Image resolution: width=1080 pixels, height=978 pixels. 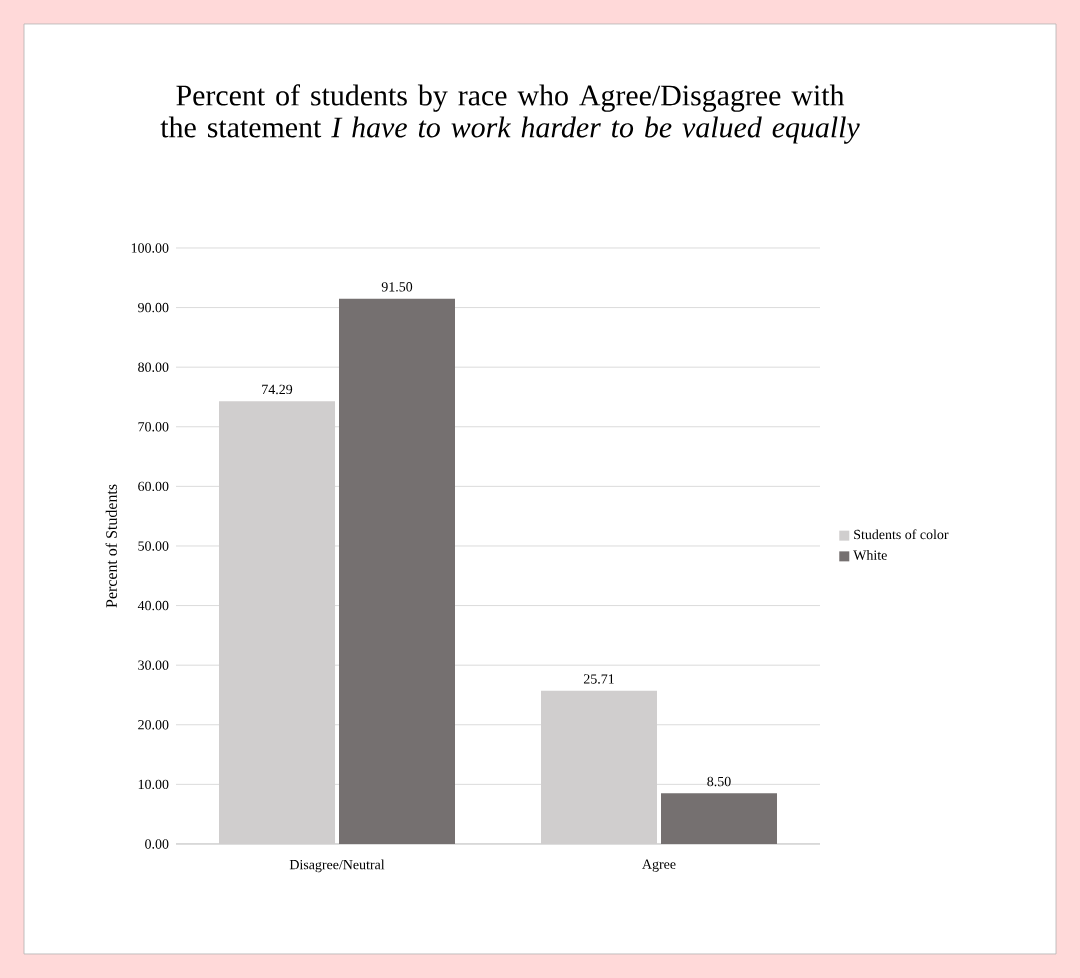 What do you see at coordinates (510, 114) in the screenshot?
I see `chart-title: Percent of students by race who Agree/Disgagree with the statement I have to work harder to be valued equally` at bounding box center [510, 114].